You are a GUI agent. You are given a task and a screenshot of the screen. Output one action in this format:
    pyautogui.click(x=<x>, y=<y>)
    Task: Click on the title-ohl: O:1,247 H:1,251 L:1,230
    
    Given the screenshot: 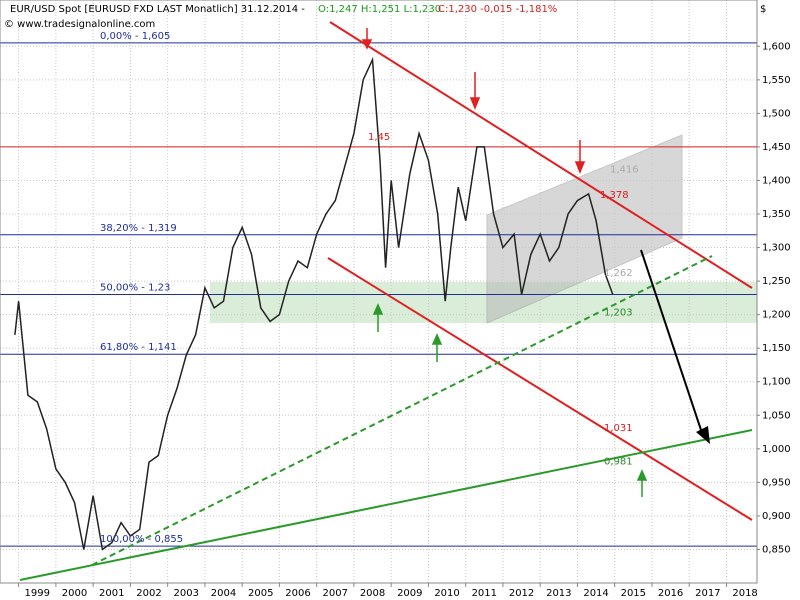 What is the action you would take?
    pyautogui.click(x=379, y=9)
    